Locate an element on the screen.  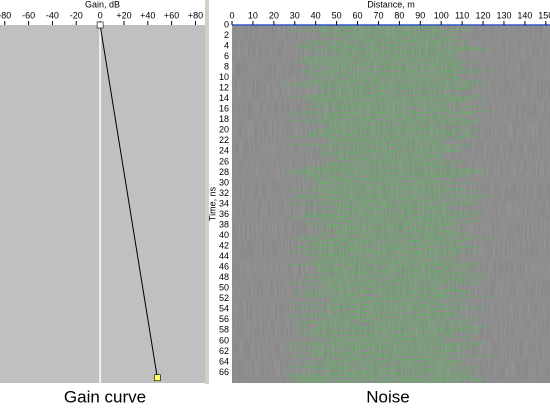
x-tick-label: 30 is located at coordinates (295, 15).